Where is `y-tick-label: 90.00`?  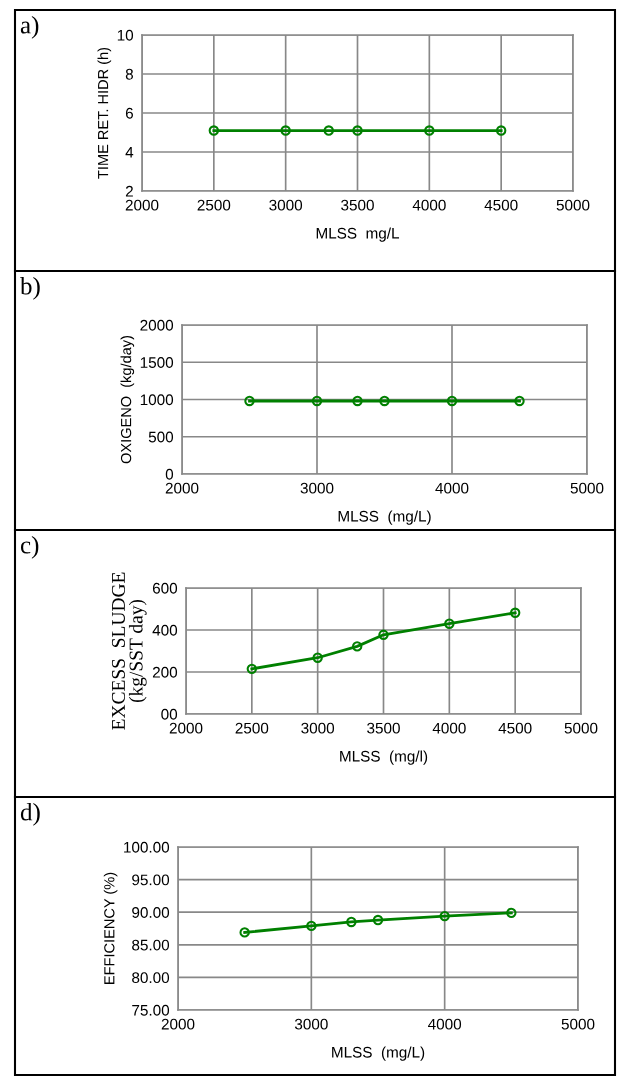
y-tick-label: 90.00 is located at coordinates (151, 912).